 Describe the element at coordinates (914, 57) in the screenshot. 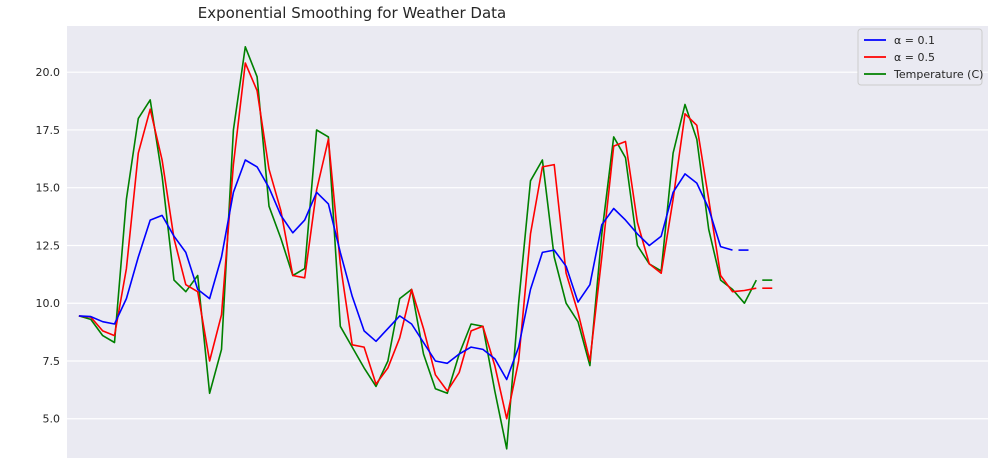

I see `legend-label: α = 0.5` at that location.